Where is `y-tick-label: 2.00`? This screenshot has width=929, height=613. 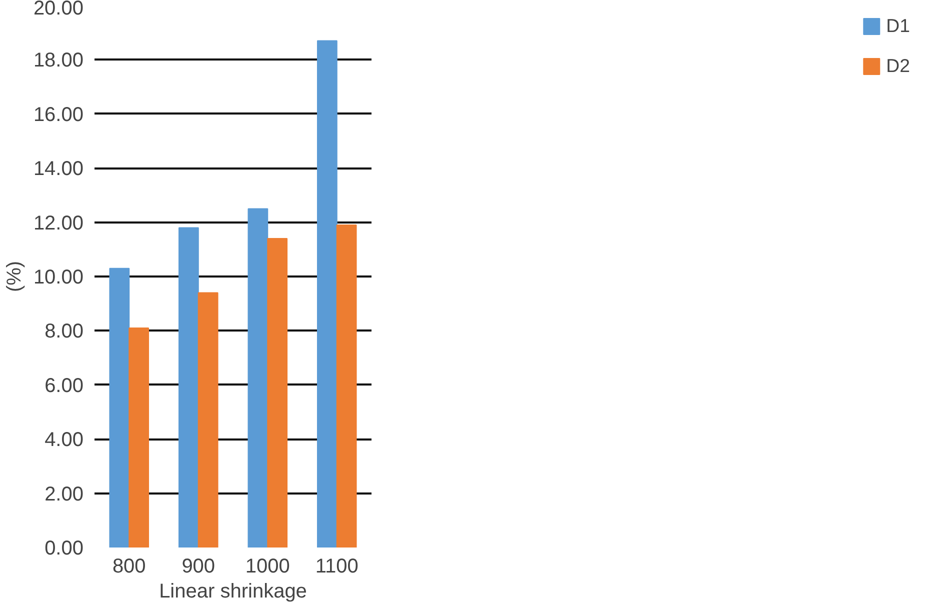 y-tick-label: 2.00 is located at coordinates (64, 494).